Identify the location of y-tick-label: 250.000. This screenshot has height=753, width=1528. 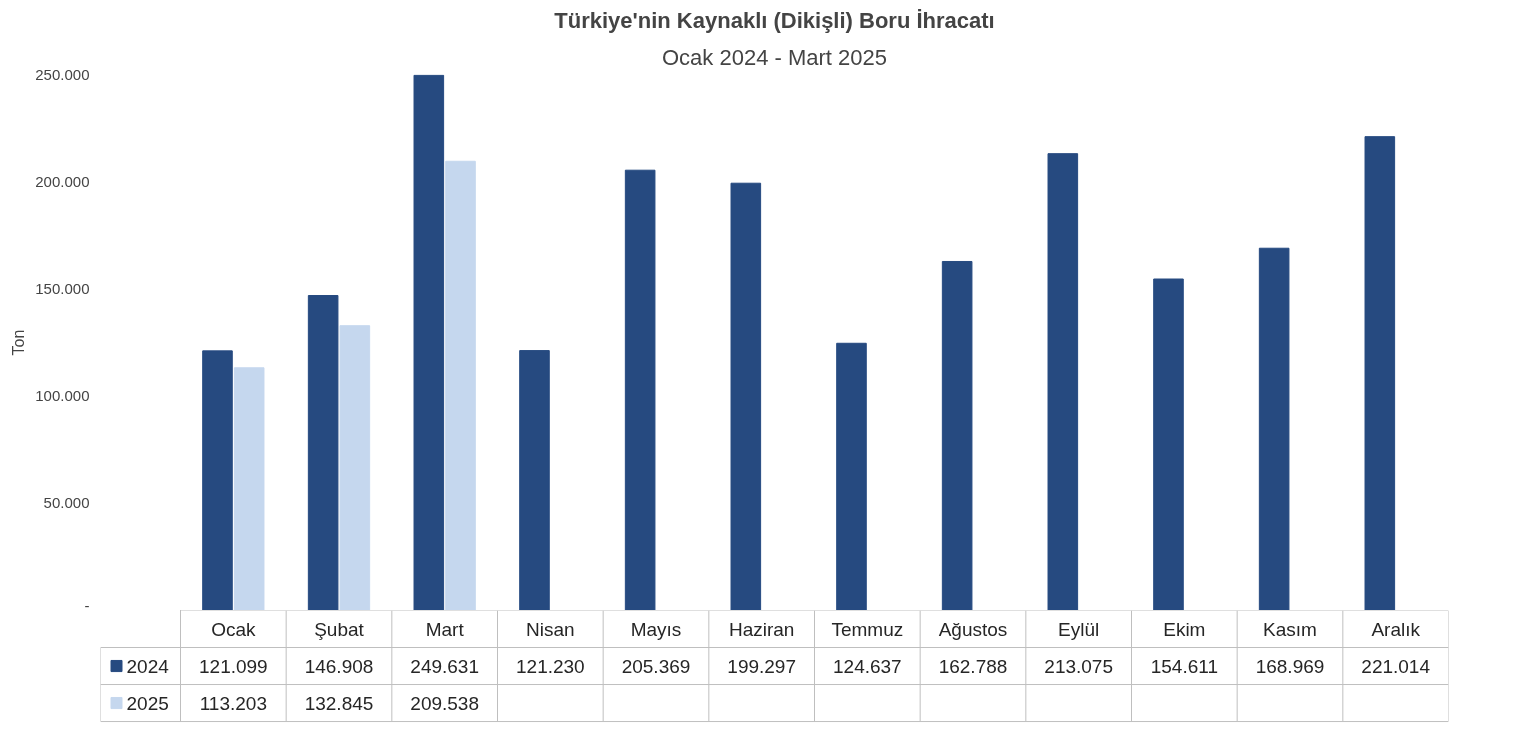
(62, 74).